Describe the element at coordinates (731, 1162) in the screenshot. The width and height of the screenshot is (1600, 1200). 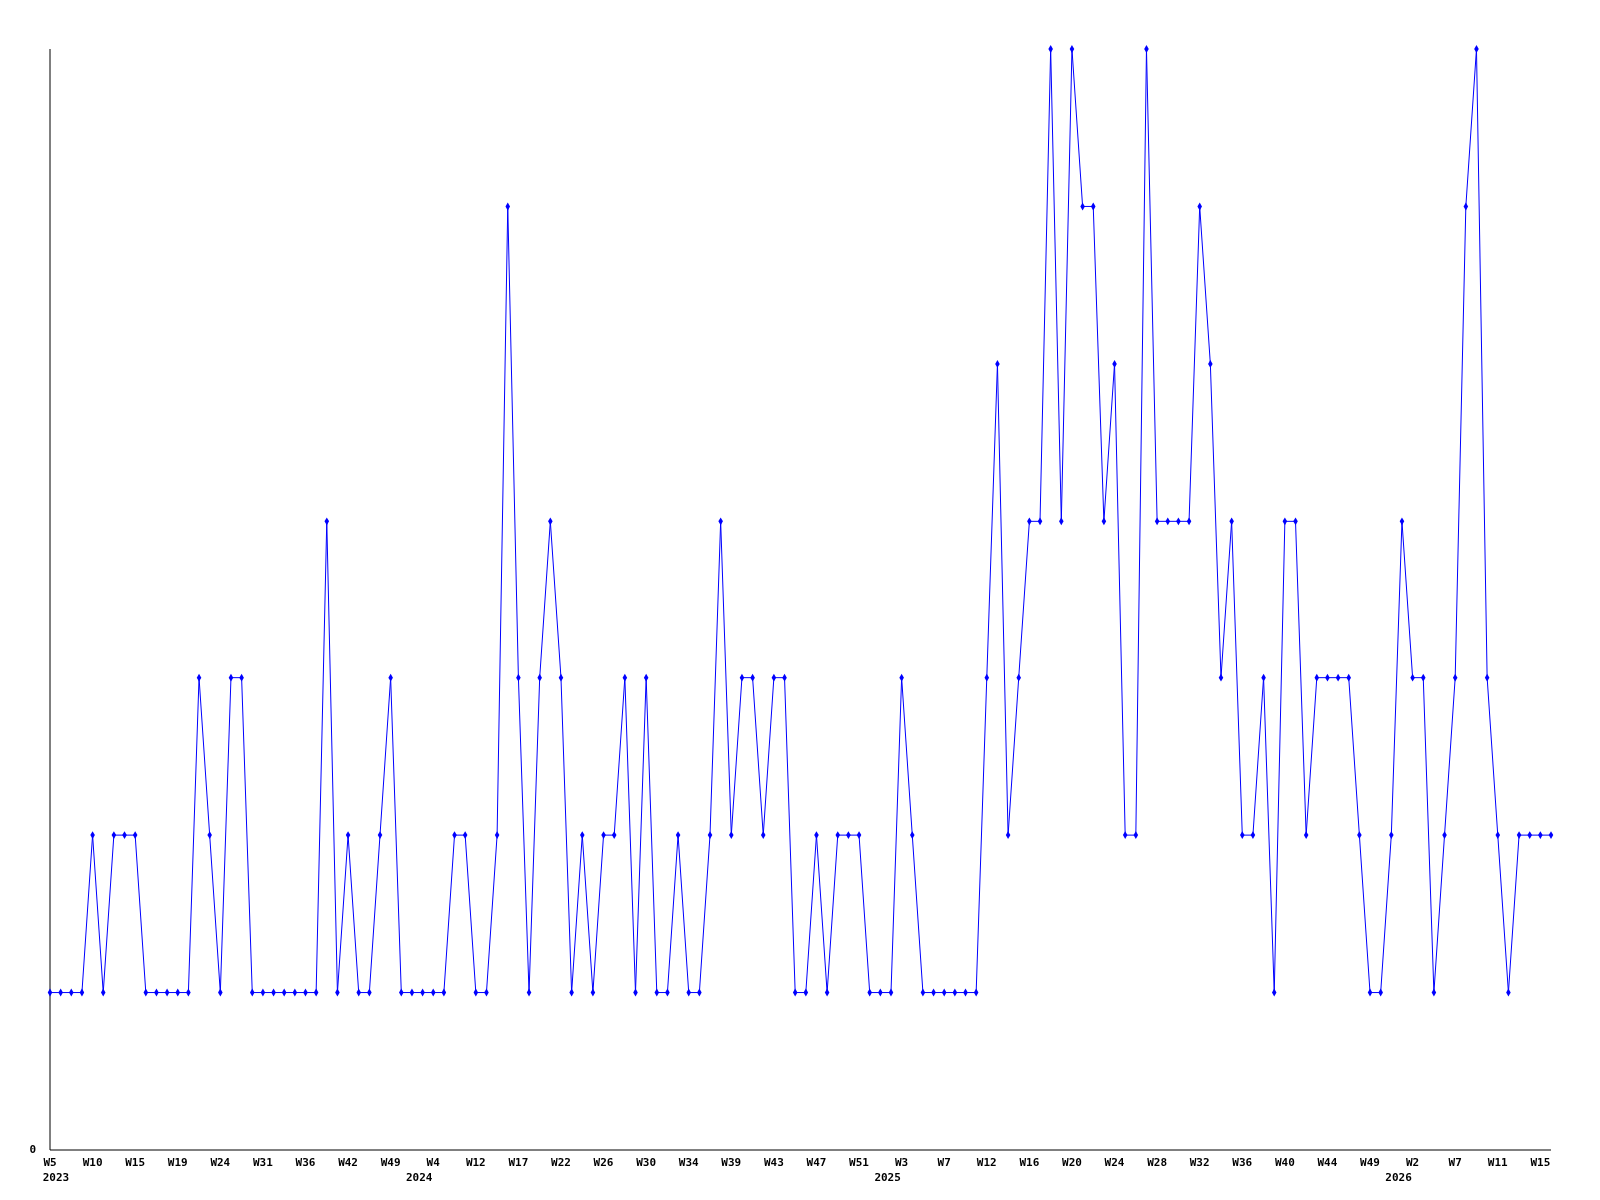
I see `x-tick-label: W39` at that location.